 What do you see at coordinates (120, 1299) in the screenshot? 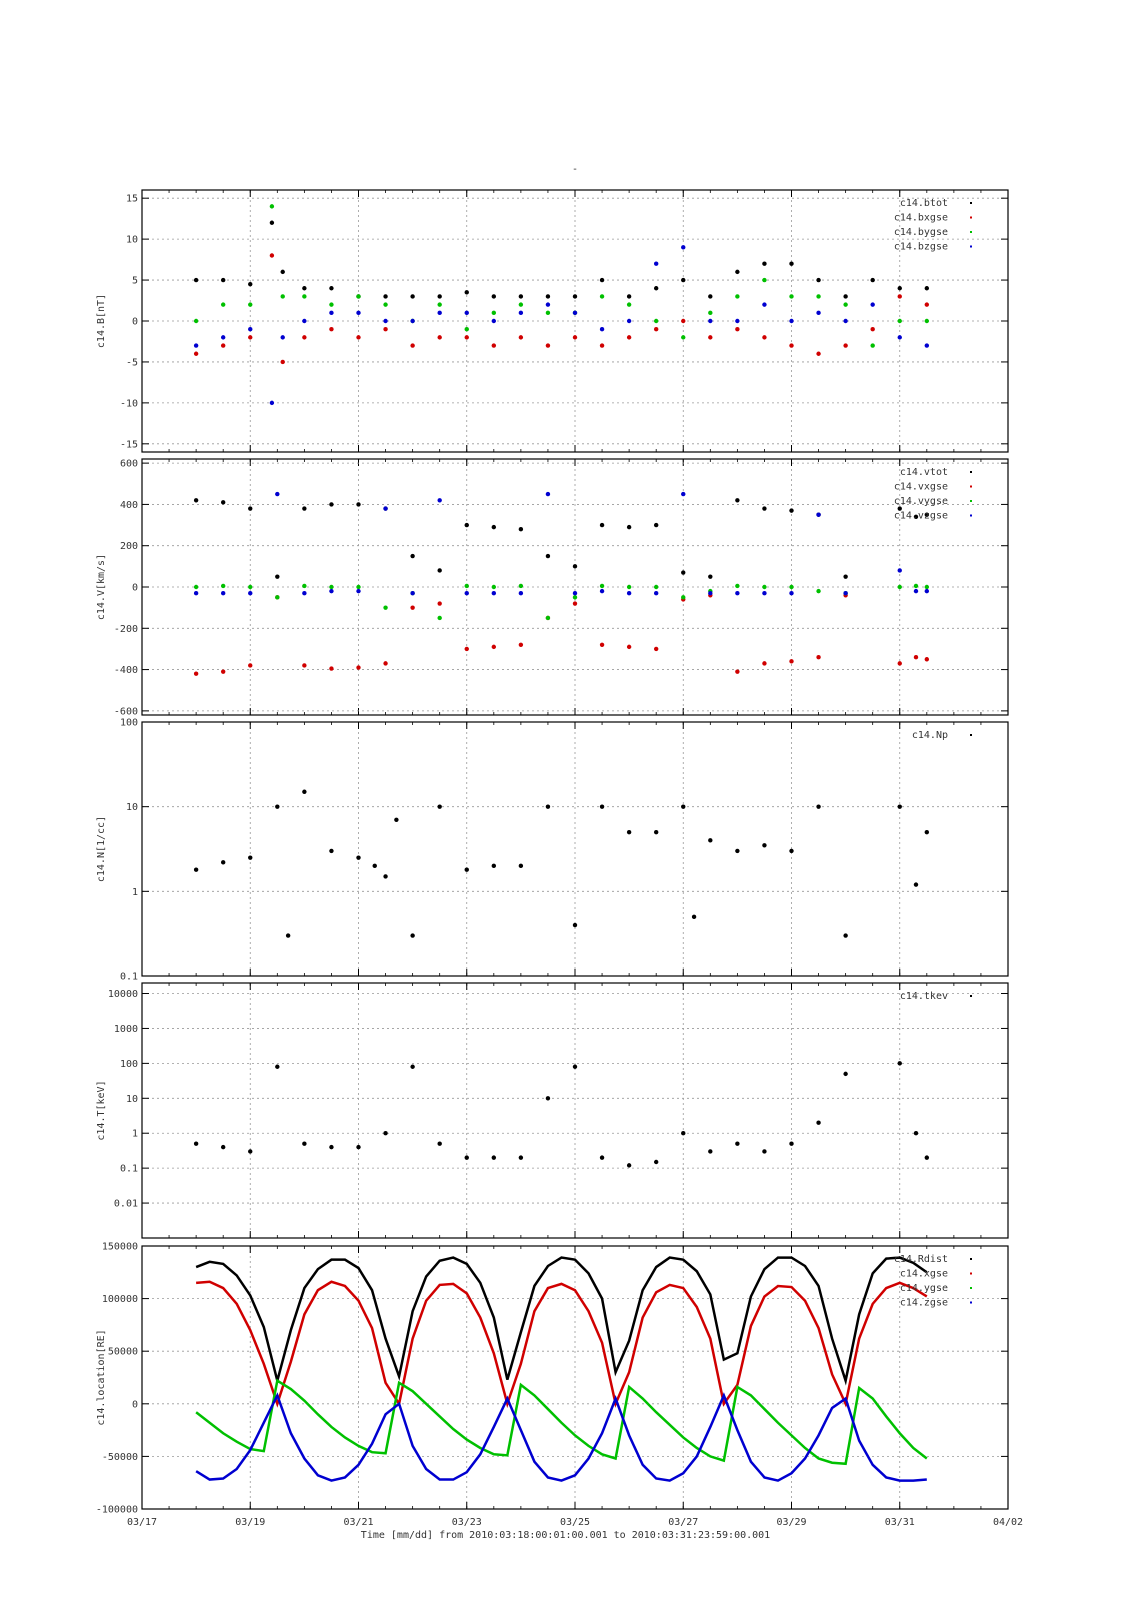
I see `y-tick-label: 100000` at bounding box center [120, 1299].